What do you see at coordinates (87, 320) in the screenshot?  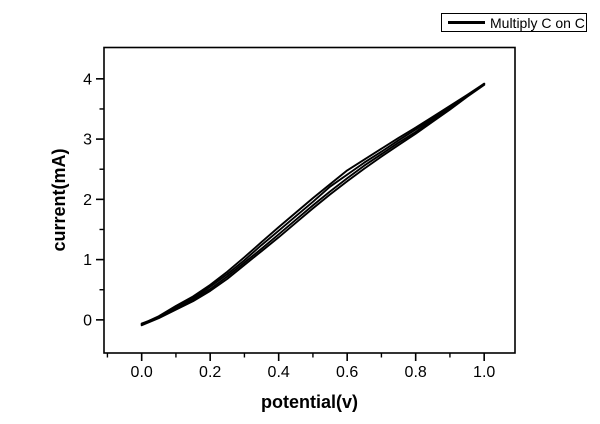 I see `y-tick-label: 0` at bounding box center [87, 320].